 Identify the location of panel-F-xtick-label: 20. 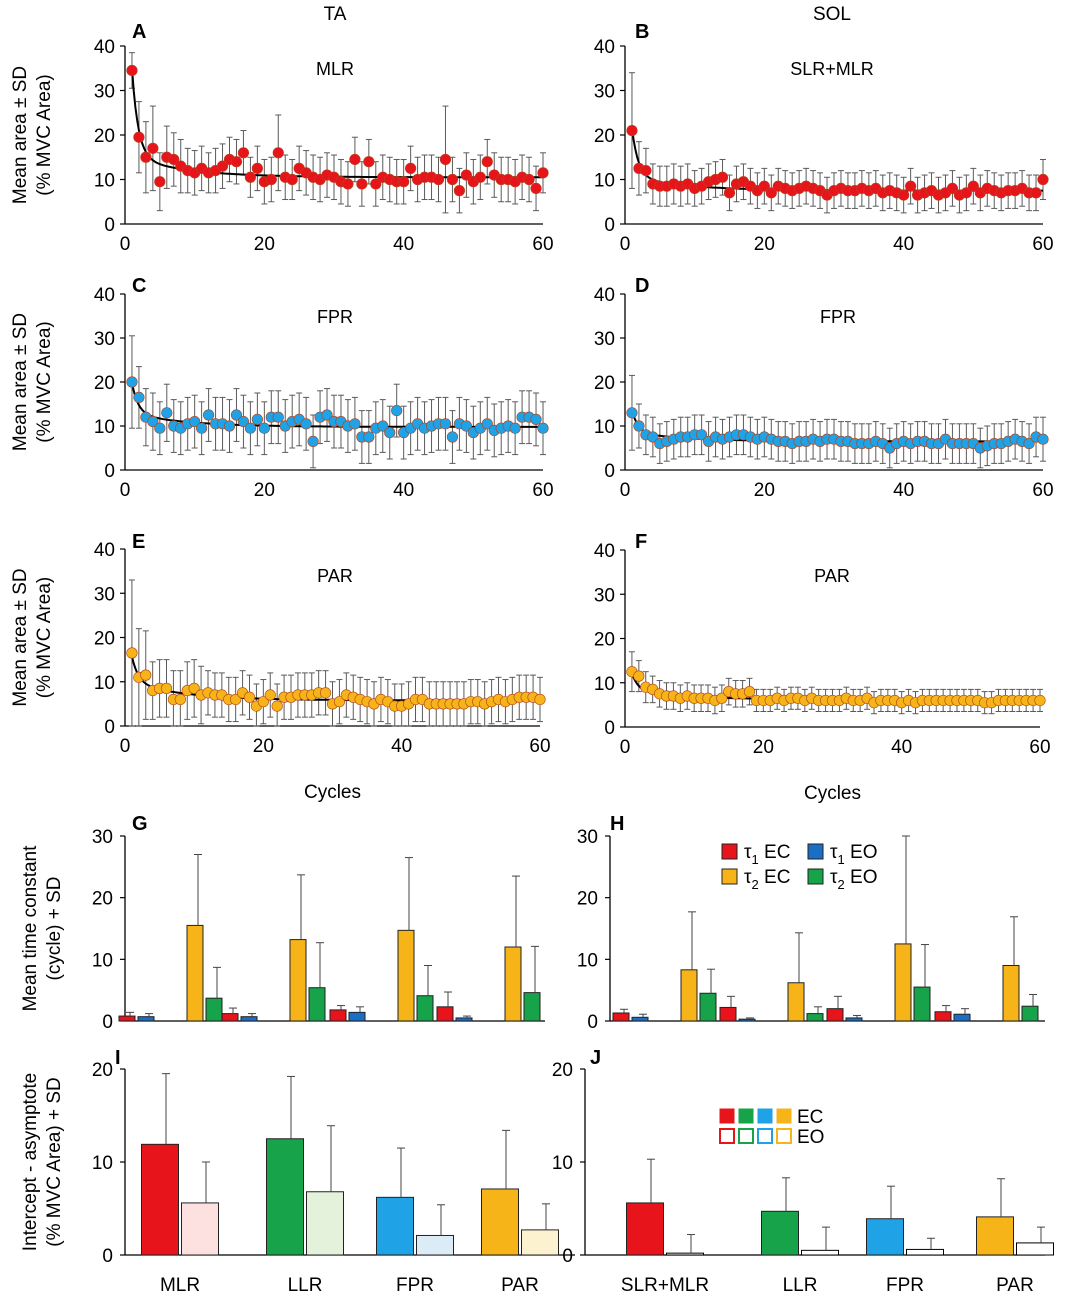
(763, 747).